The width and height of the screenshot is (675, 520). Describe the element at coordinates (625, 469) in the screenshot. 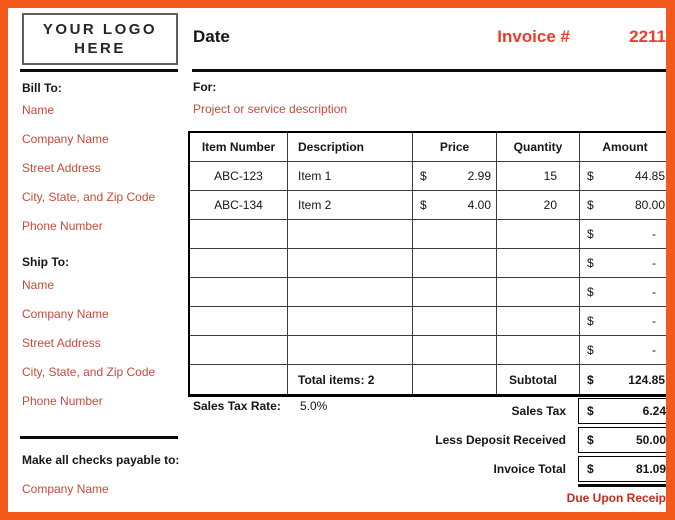

I see `invoice-total-amount-box: $ 81.09` at that location.